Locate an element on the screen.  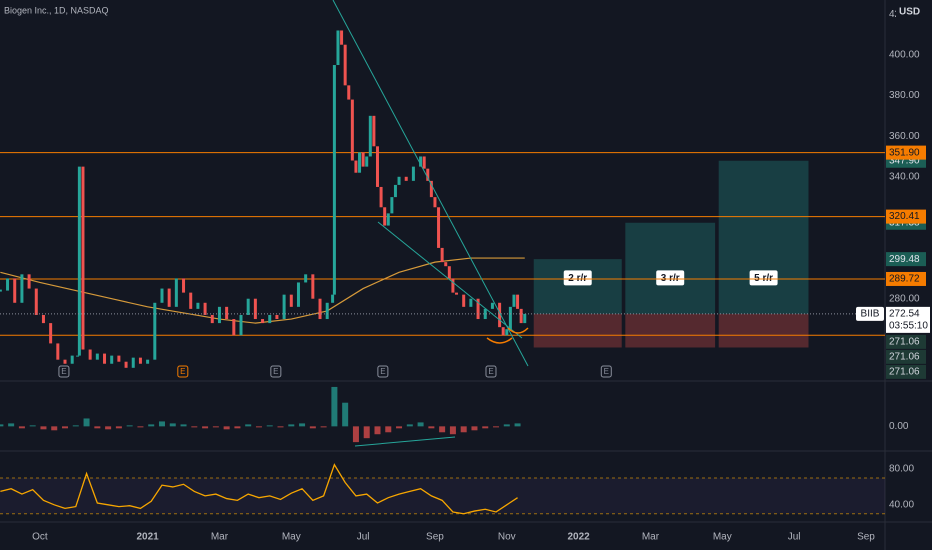
stacked-tag is located at coordinates (906, 356).